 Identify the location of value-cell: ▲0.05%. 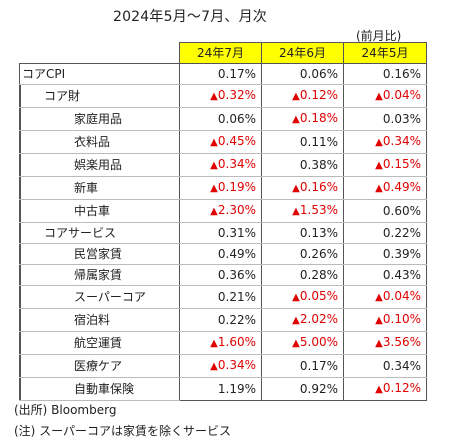
(302, 297).